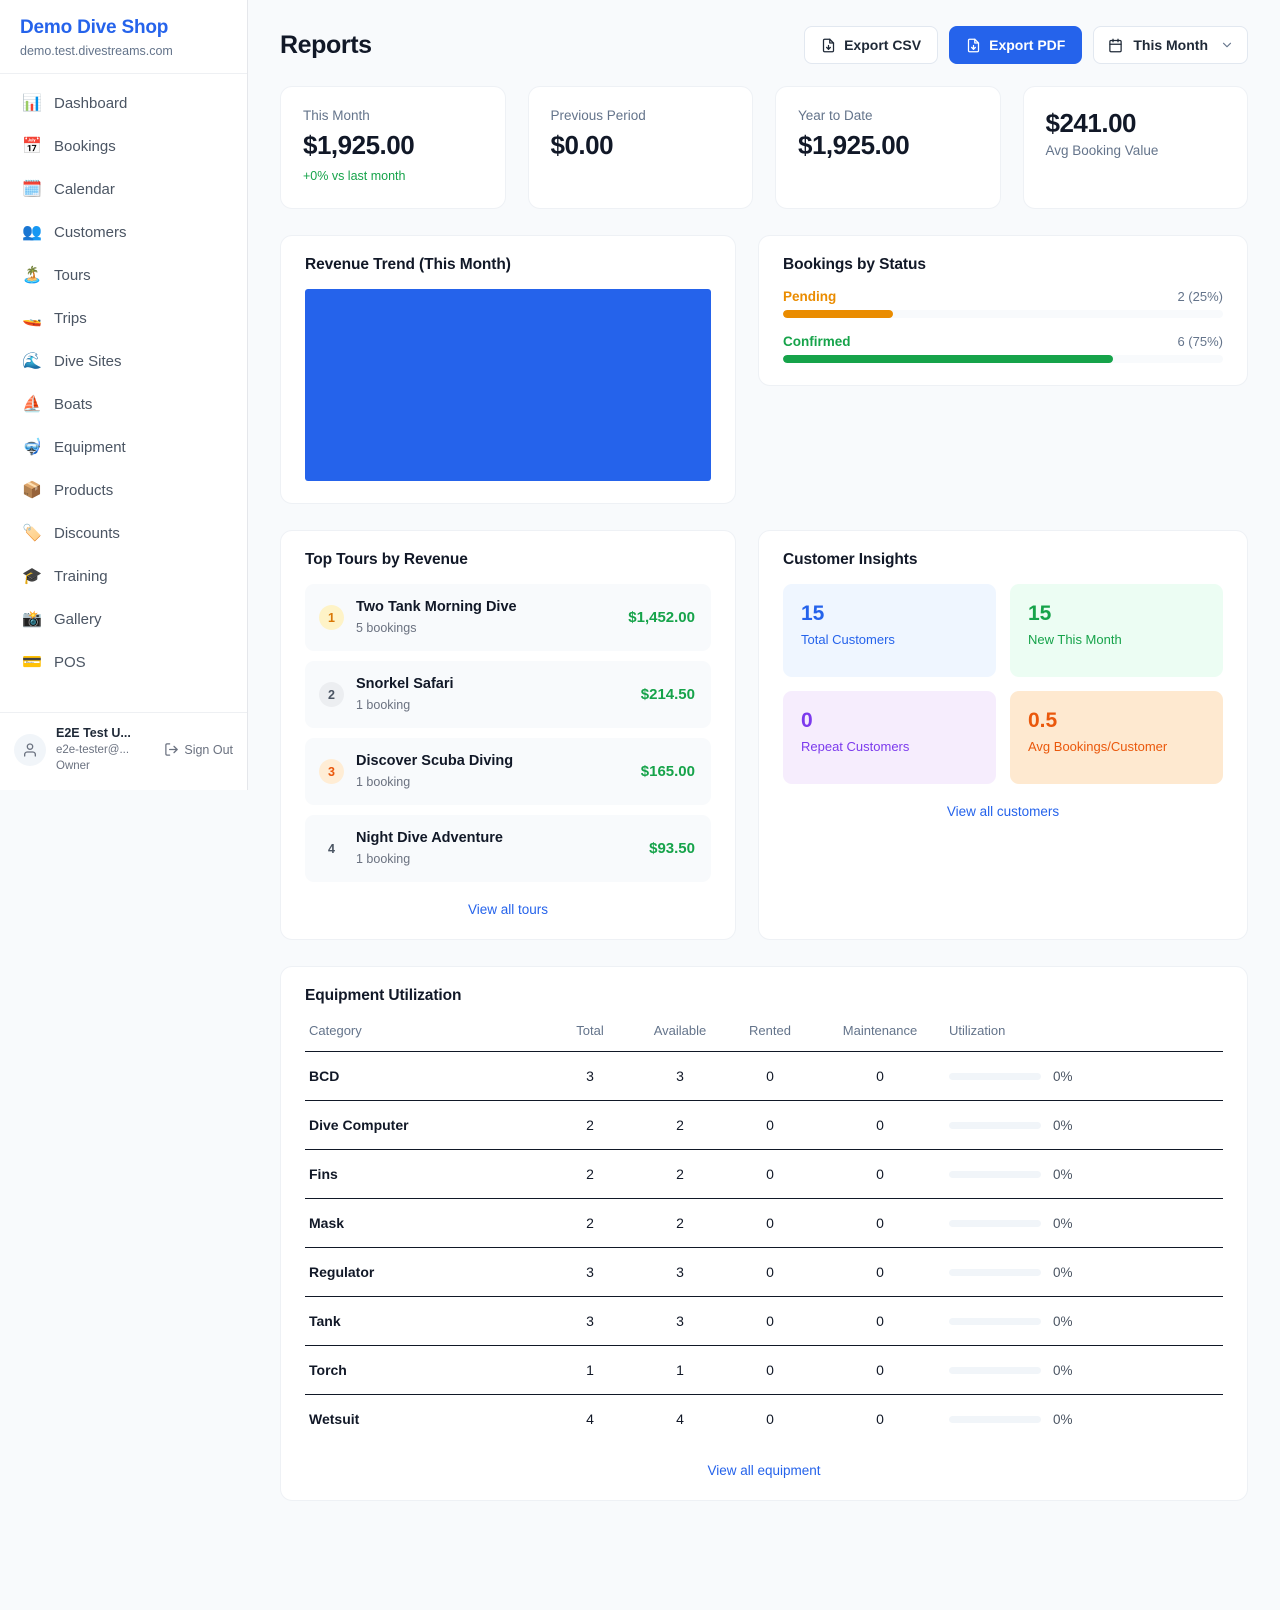  What do you see at coordinates (508, 909) in the screenshot?
I see `view-all-tours-link: View all tours` at bounding box center [508, 909].